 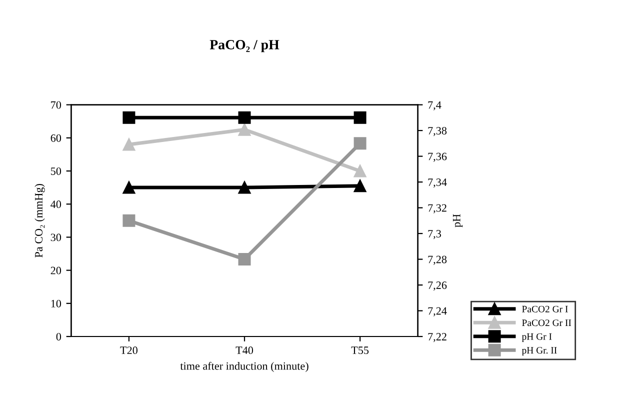 What do you see at coordinates (437, 311) in the screenshot?
I see `y2-tick-label: 7,24` at bounding box center [437, 311].